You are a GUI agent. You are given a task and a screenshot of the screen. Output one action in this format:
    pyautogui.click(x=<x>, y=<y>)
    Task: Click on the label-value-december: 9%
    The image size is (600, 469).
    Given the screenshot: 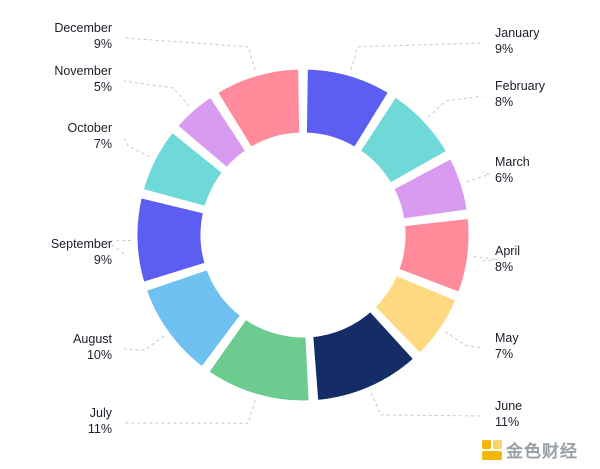 What is the action you would take?
    pyautogui.click(x=103, y=44)
    